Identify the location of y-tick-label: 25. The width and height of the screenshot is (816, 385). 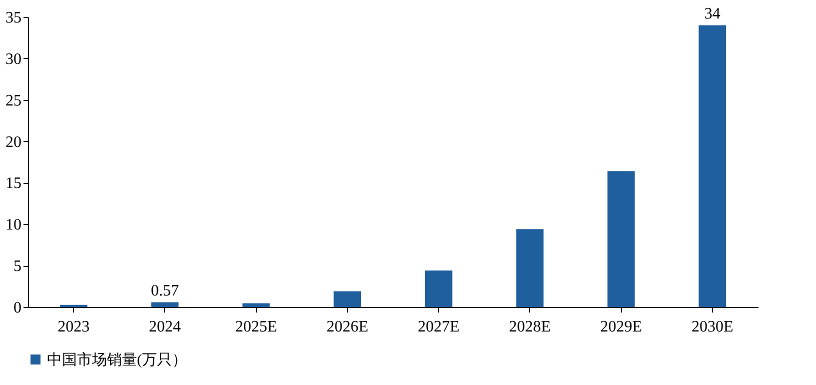
(14, 101).